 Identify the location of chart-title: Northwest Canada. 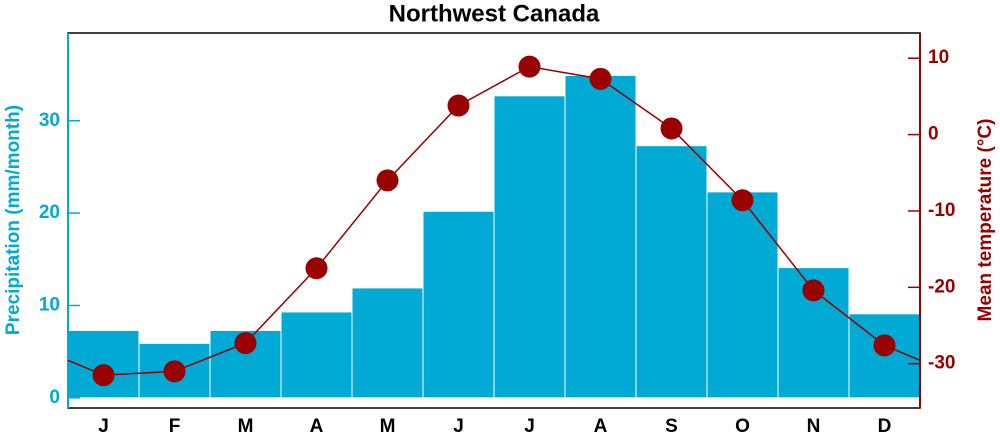
(494, 13).